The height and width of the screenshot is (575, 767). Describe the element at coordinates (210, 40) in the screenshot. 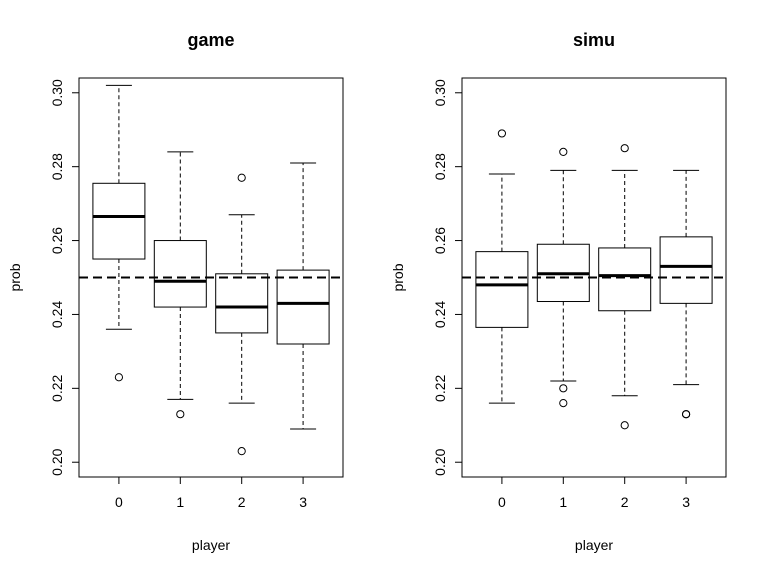

I see `chart-title: game` at that location.